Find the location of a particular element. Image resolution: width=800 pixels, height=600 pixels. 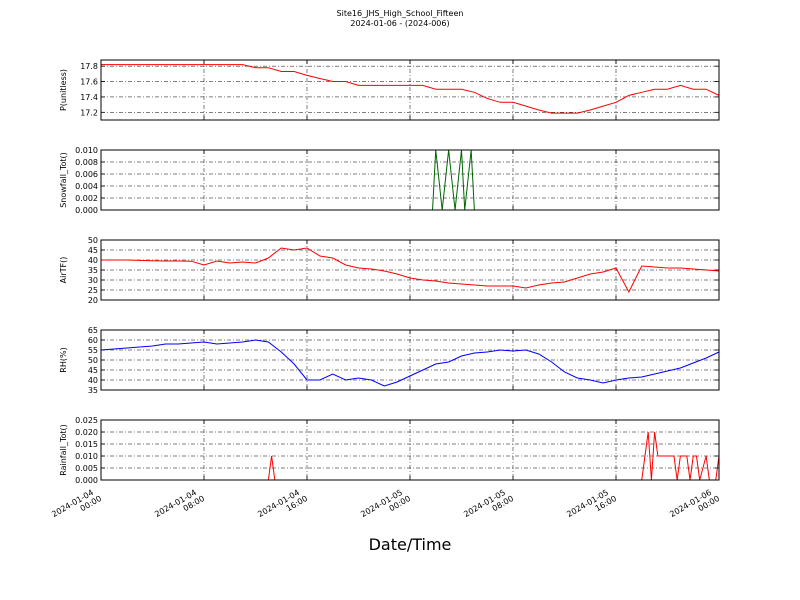

x-tick-label: 2024-01-0600:00 is located at coordinates (694, 506).